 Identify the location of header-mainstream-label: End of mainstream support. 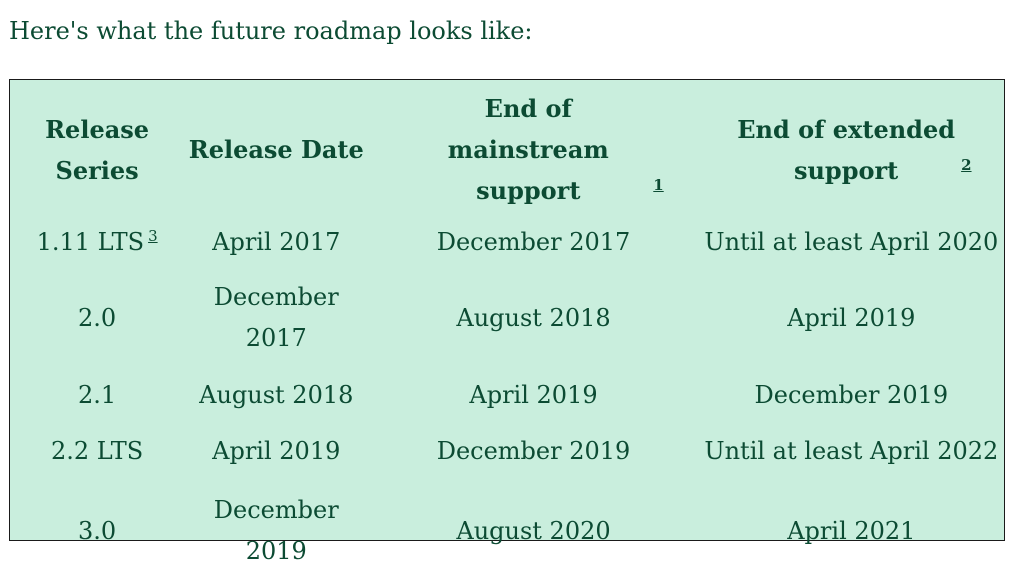
(528, 149).